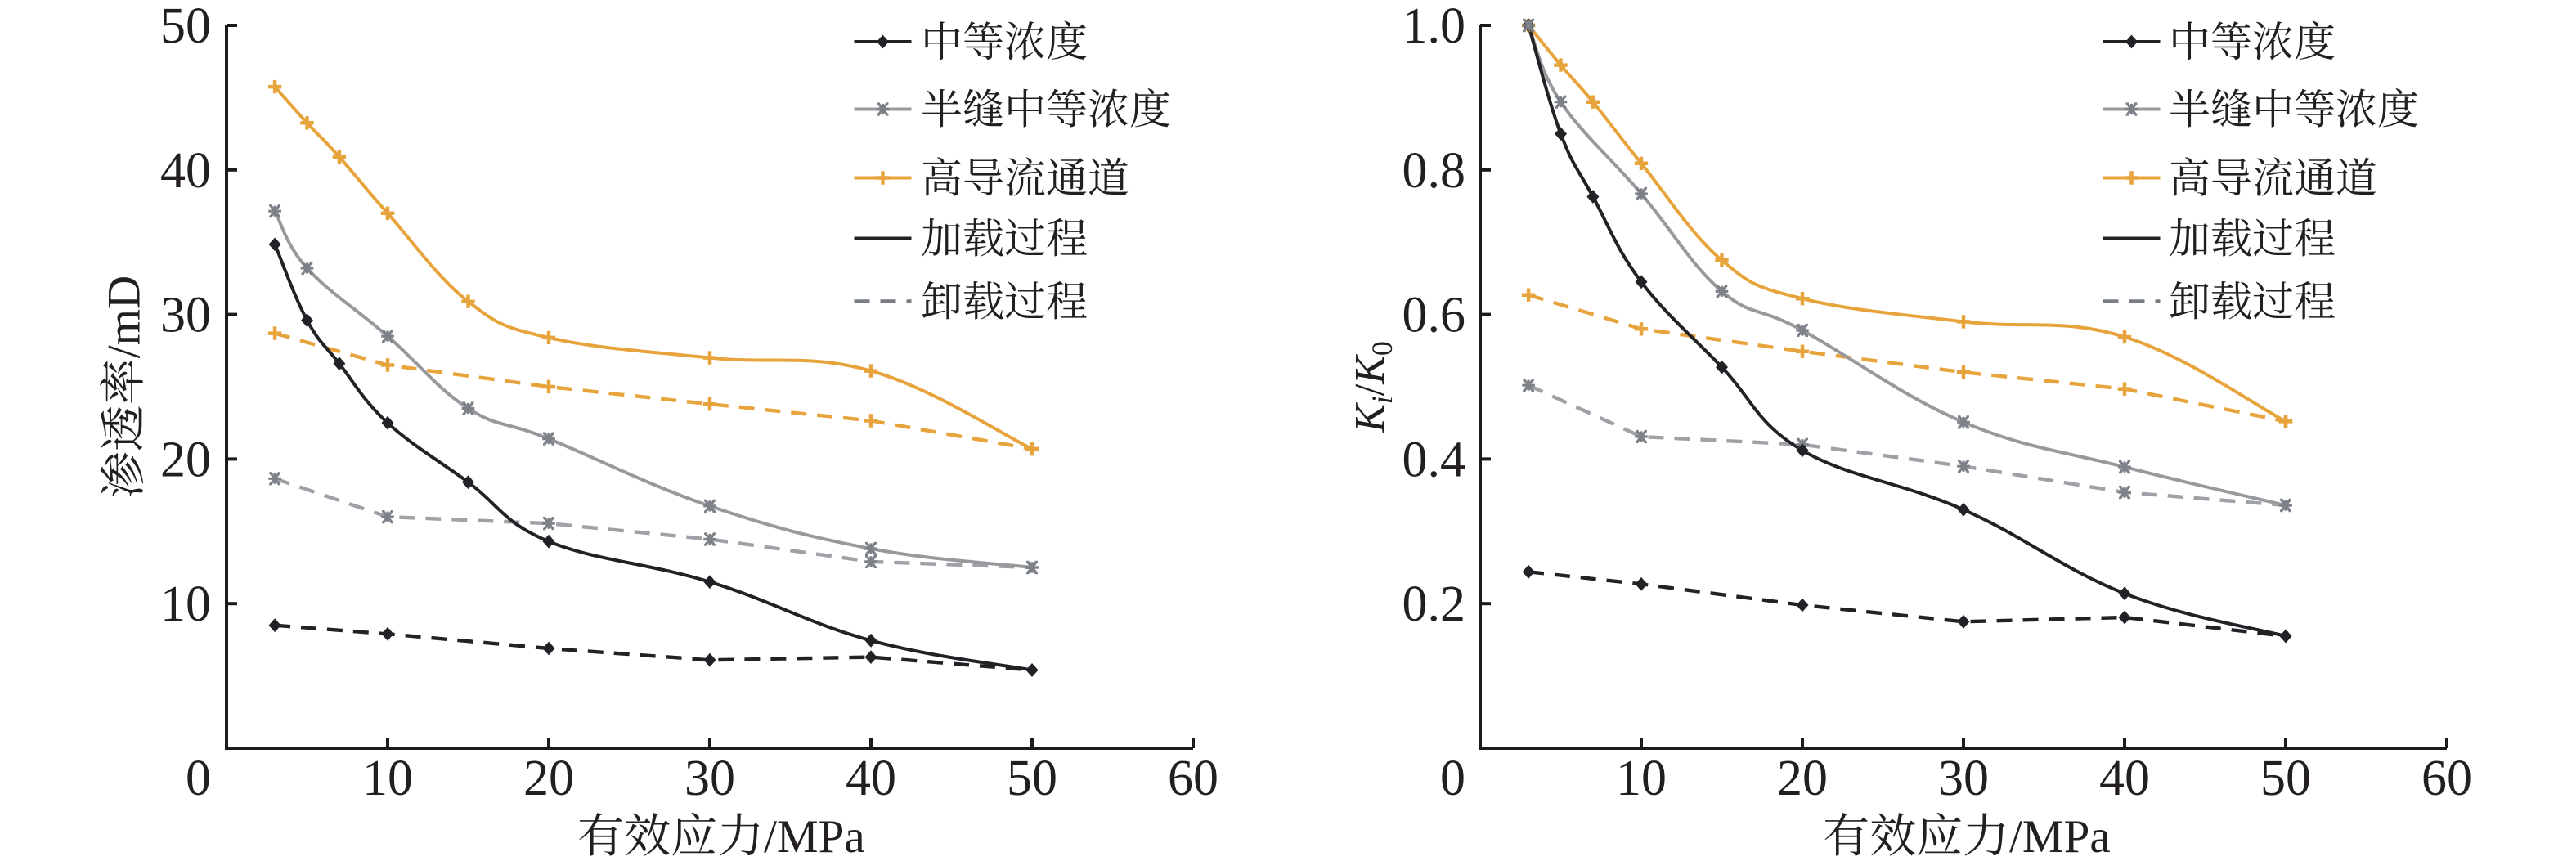 This screenshot has height=861, width=2576. I want to click on svg-text: 0.2, so click(1434, 604).